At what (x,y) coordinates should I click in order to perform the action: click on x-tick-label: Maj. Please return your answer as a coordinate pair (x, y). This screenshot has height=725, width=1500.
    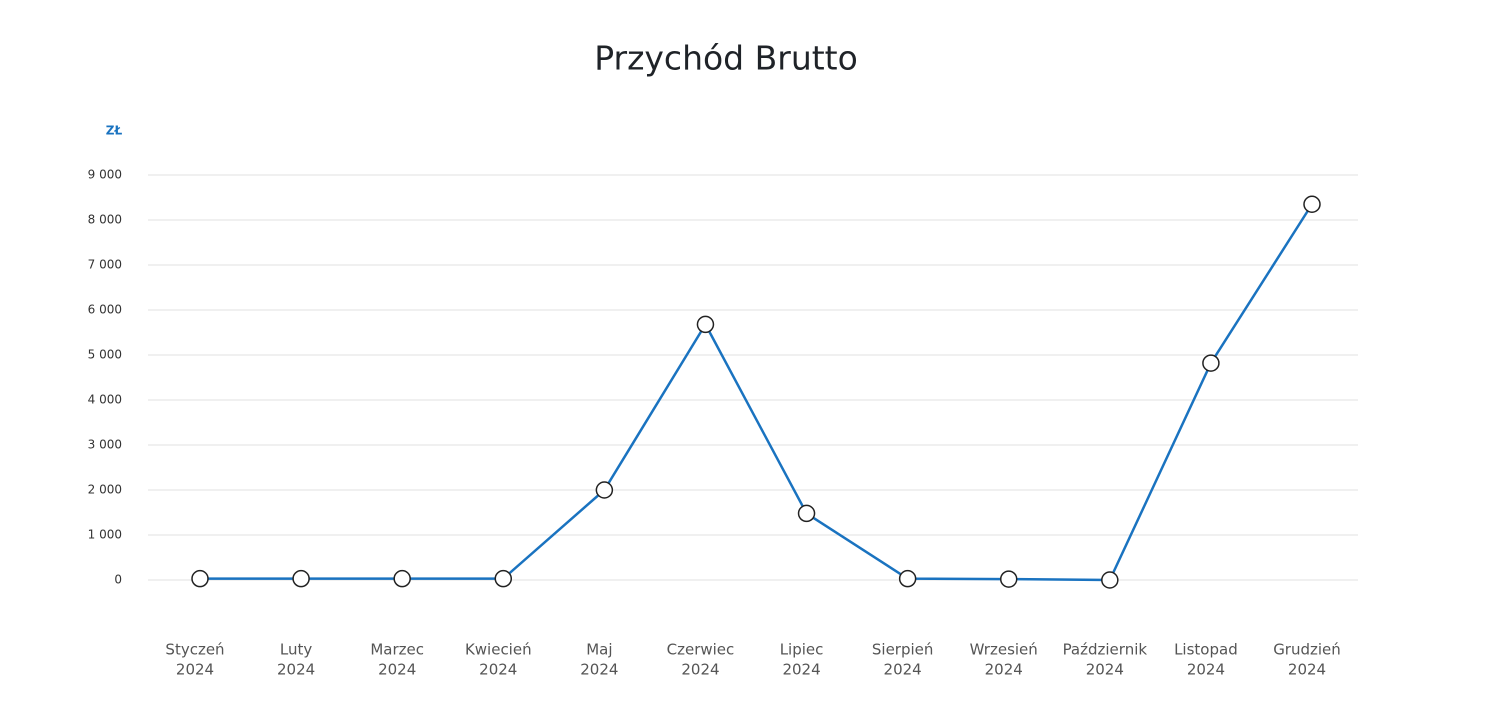
    Looking at the image, I should click on (599, 650).